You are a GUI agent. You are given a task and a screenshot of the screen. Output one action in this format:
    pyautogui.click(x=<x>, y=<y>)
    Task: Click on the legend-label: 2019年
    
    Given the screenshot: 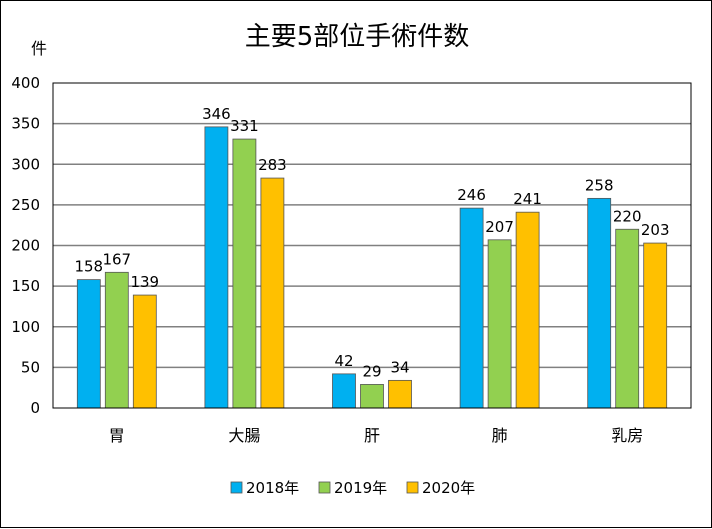 What is the action you would take?
    pyautogui.click(x=360, y=488)
    